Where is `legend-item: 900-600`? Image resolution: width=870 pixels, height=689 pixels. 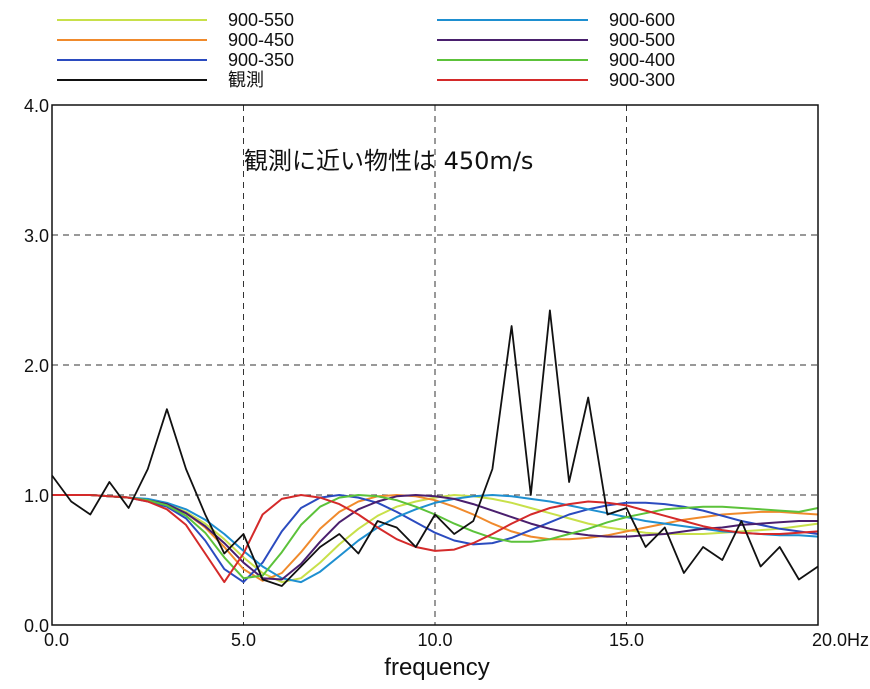 legend-item: 900-600 is located at coordinates (556, 20).